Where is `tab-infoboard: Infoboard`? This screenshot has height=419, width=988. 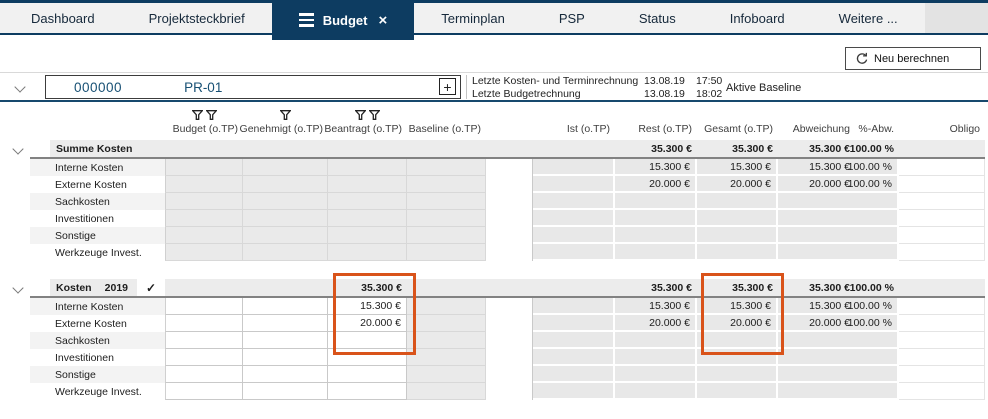
tab-infoboard: Infoboard is located at coordinates (757, 16).